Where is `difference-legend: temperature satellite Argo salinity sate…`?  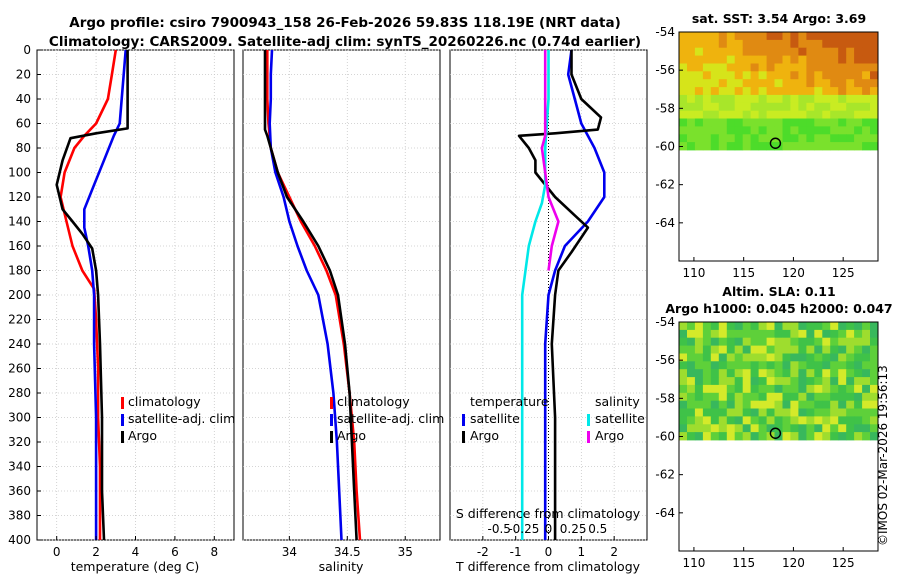 difference-legend: temperature satellite Argo salinity sate… is located at coordinates (553, 418).